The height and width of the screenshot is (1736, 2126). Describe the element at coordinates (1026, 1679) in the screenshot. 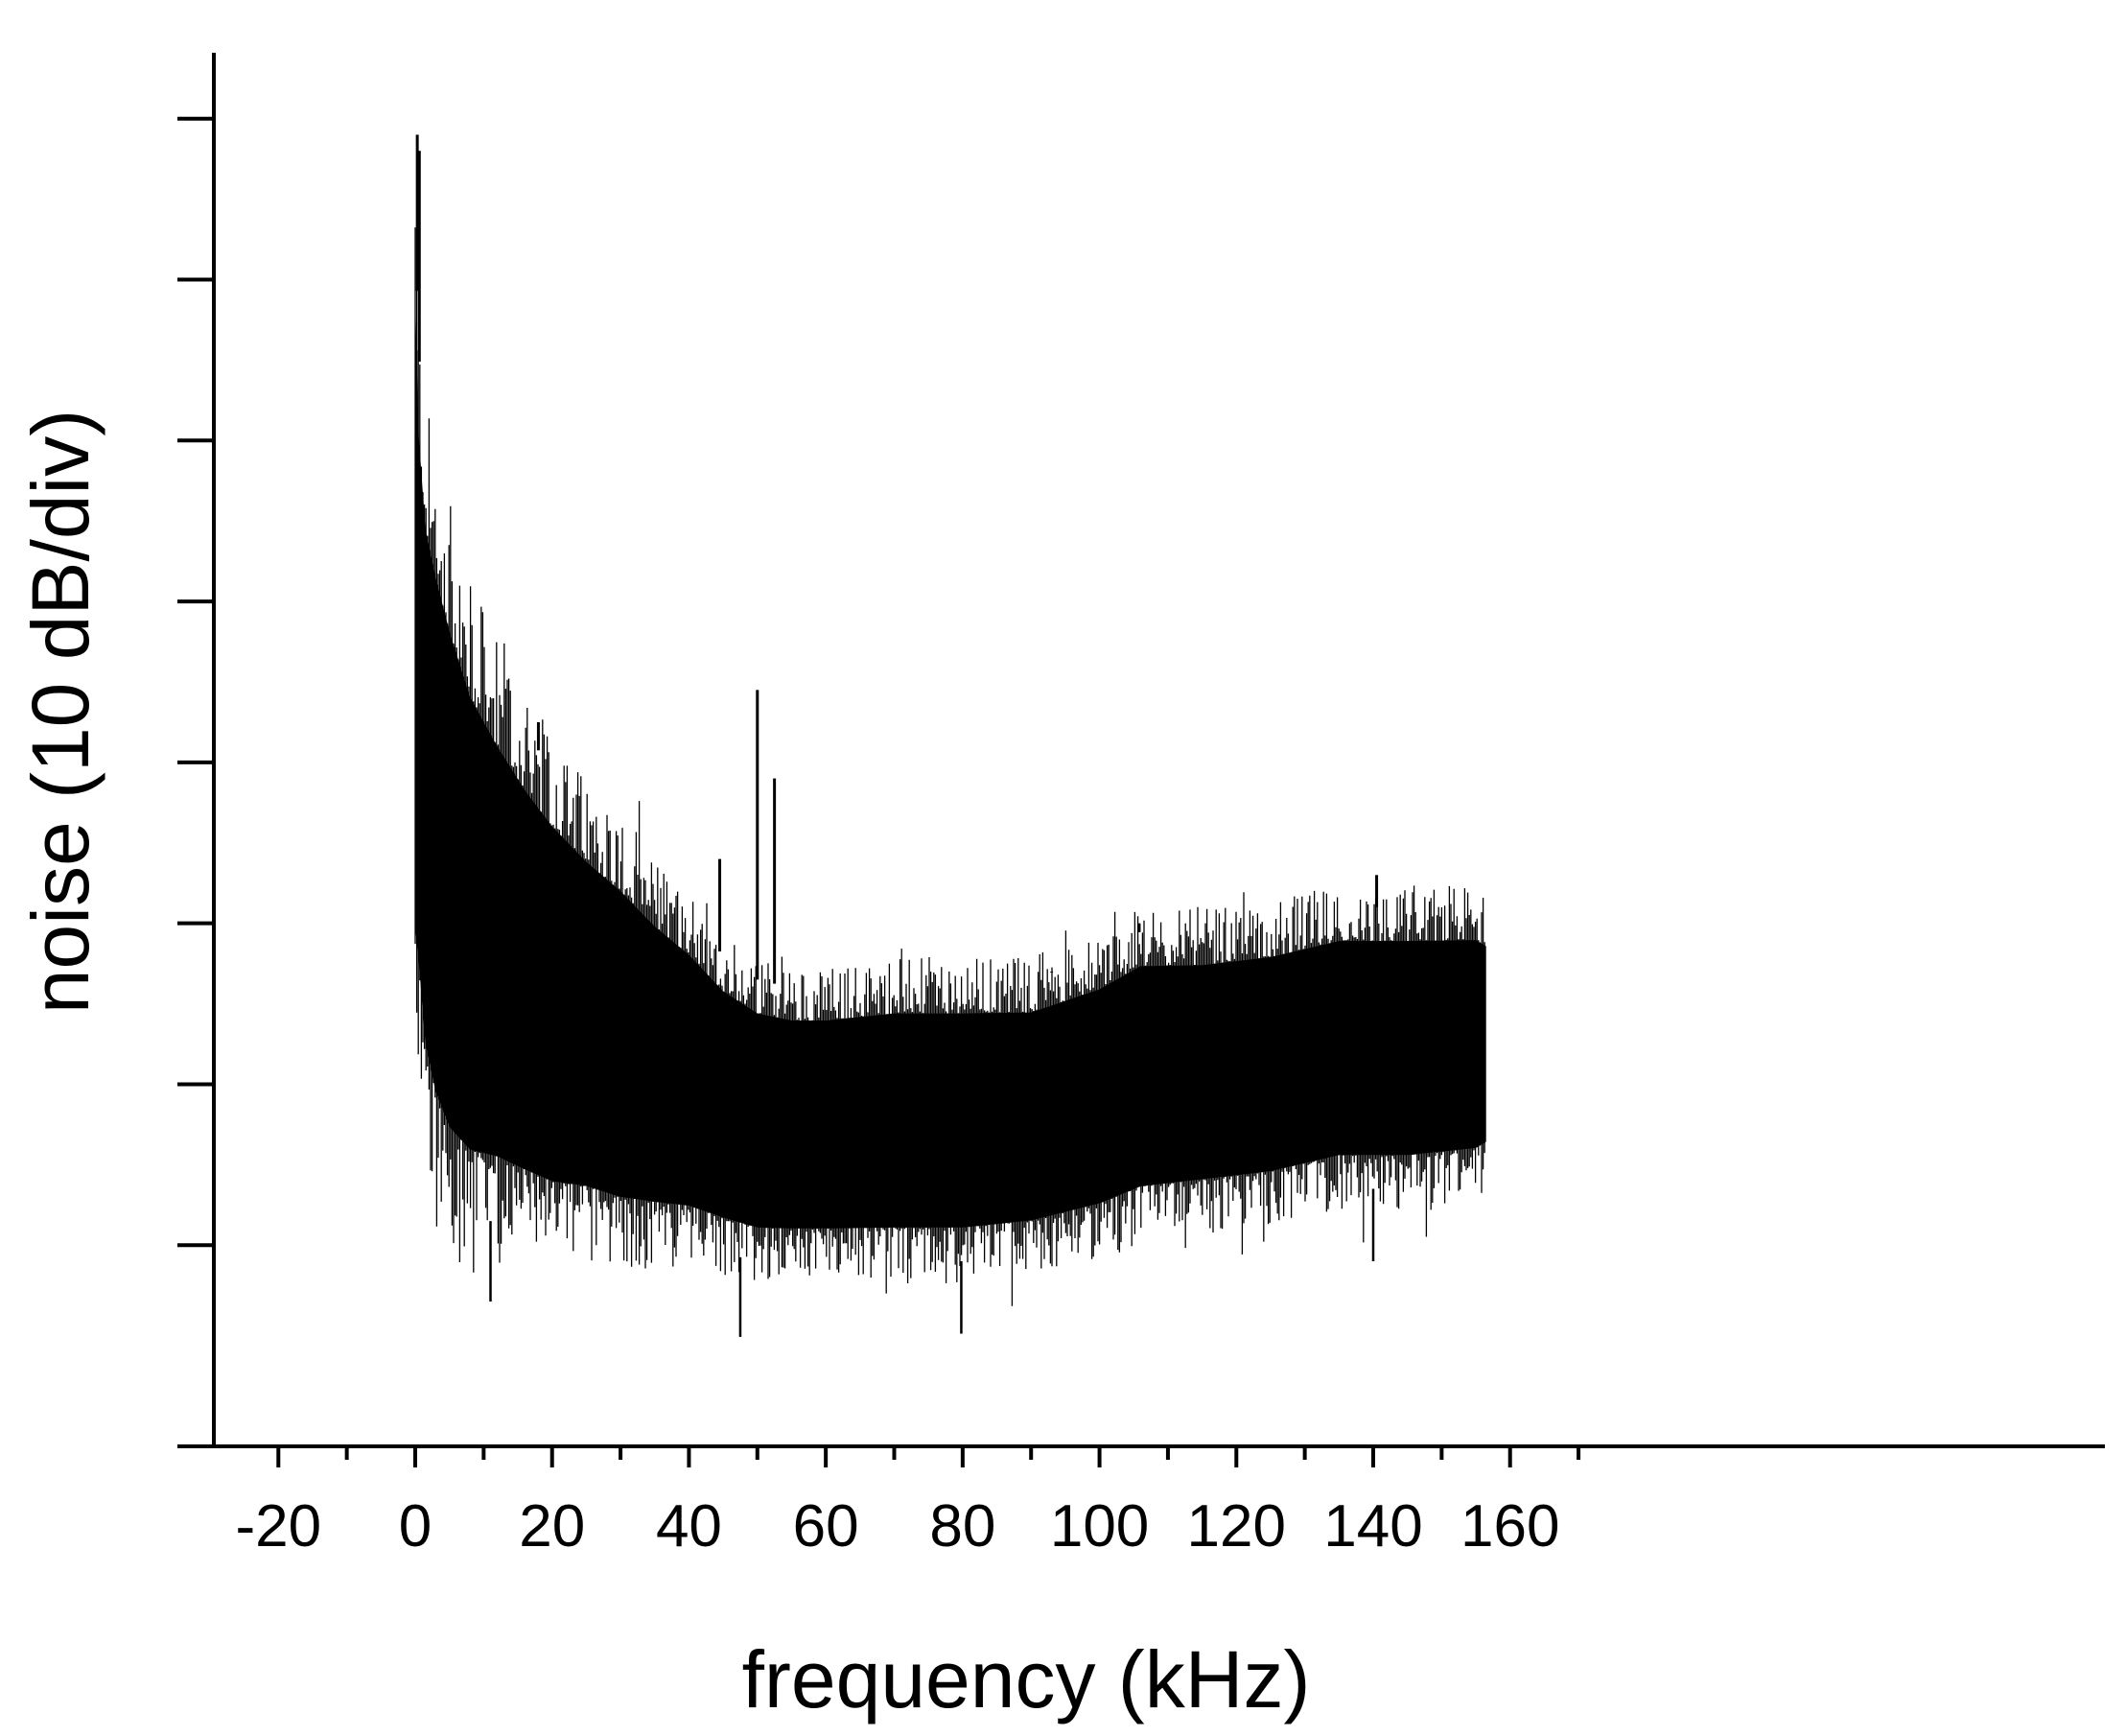

I see `x-axis-title: frequency (kHz)` at that location.